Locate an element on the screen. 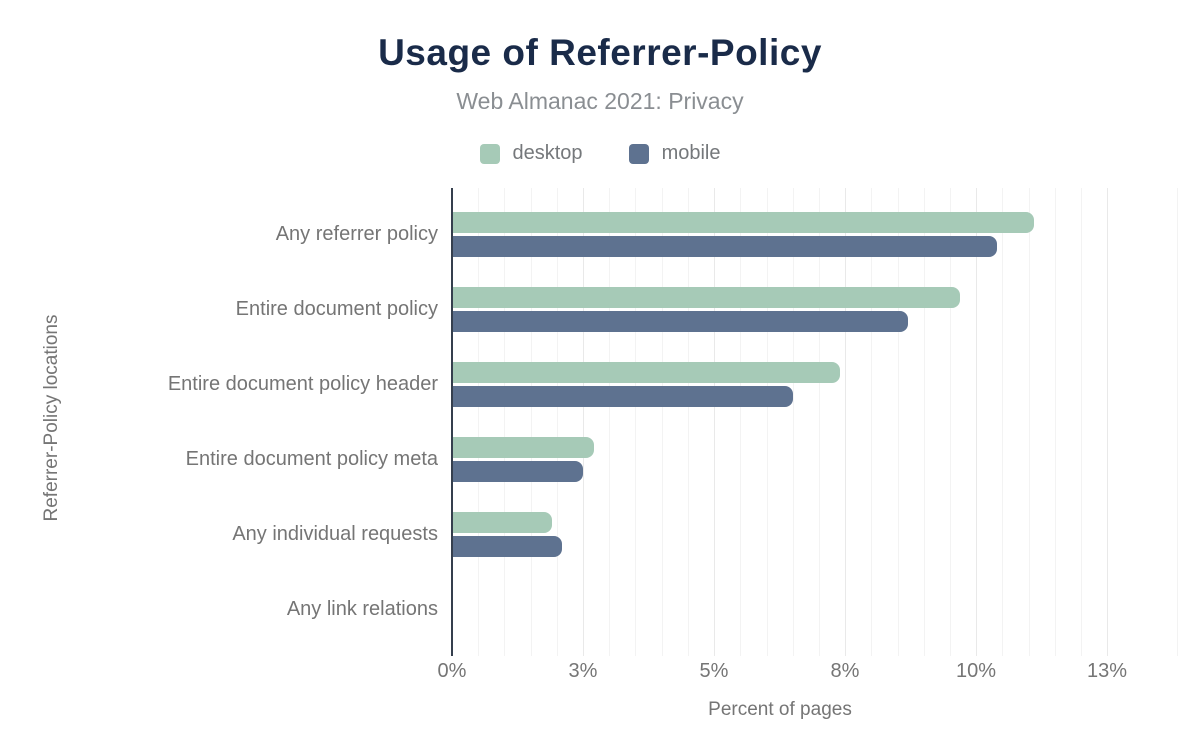  category-label: Entire document policy is located at coordinates (336, 309).